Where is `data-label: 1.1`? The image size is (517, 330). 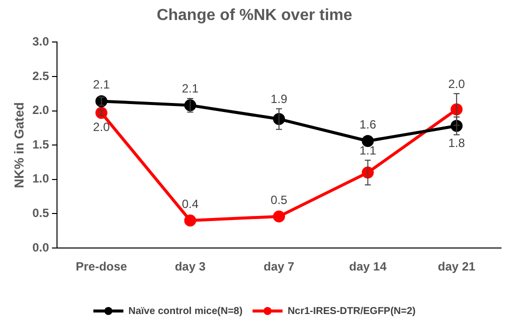
data-label: 1.1 is located at coordinates (367, 151).